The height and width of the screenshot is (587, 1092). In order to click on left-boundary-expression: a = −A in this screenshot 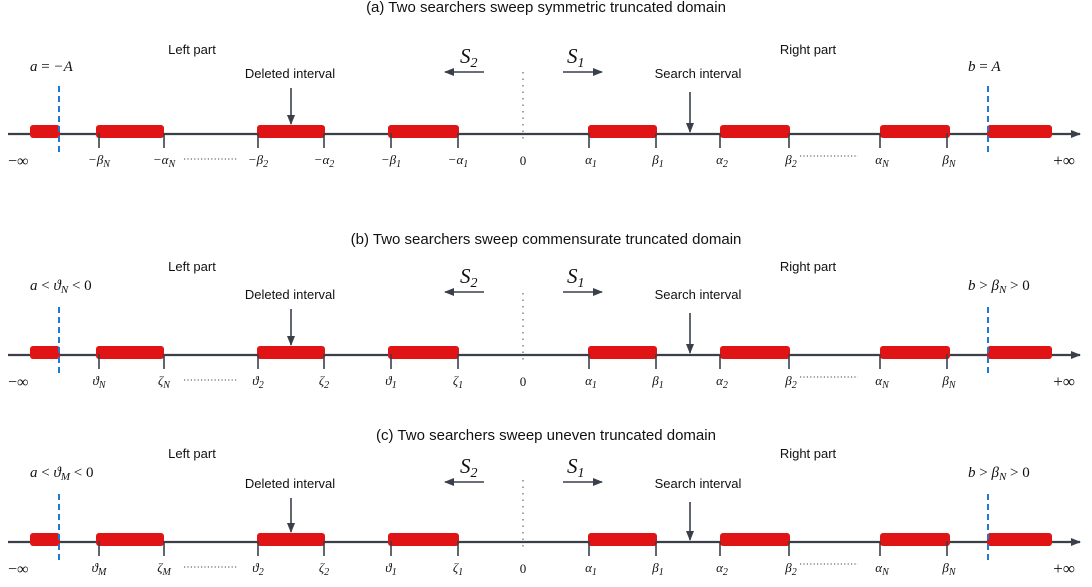, I will do `click(52, 67)`.